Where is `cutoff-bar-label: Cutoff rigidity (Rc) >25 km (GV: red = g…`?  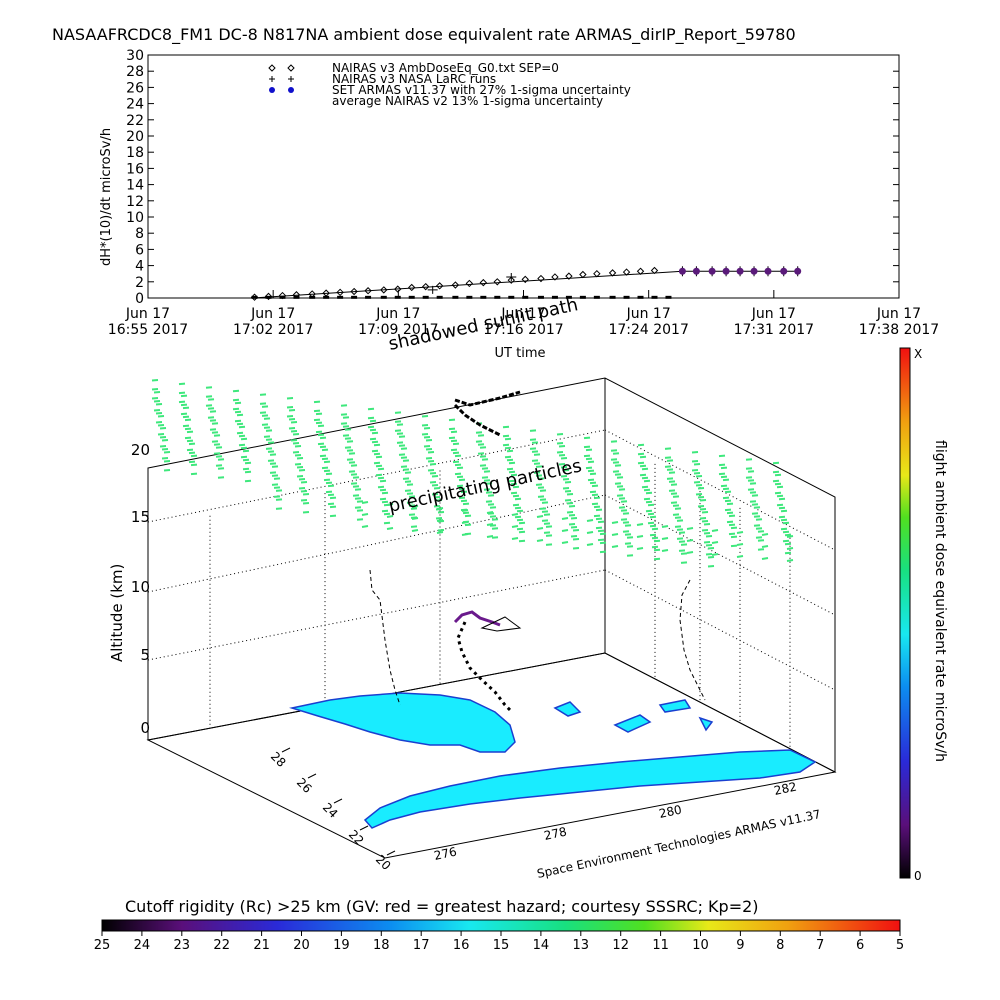
cutoff-bar-label: Cutoff rigidity (Rc) >25 km (GV: red = g… is located at coordinates (442, 906).